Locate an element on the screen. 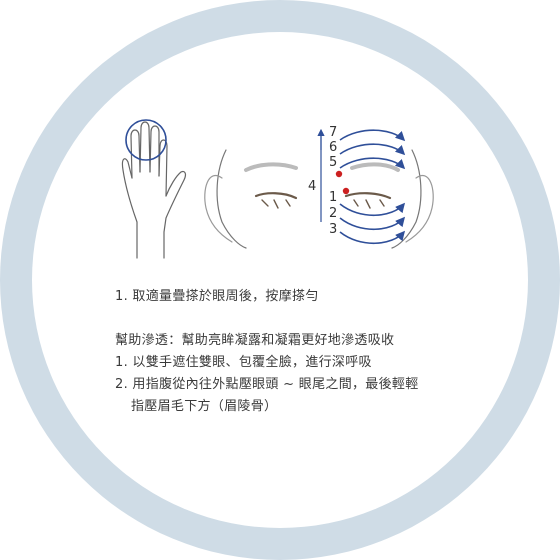 Image resolution: width=560 pixels, height=560 pixels. pressure-point-upper is located at coordinates (339, 174).